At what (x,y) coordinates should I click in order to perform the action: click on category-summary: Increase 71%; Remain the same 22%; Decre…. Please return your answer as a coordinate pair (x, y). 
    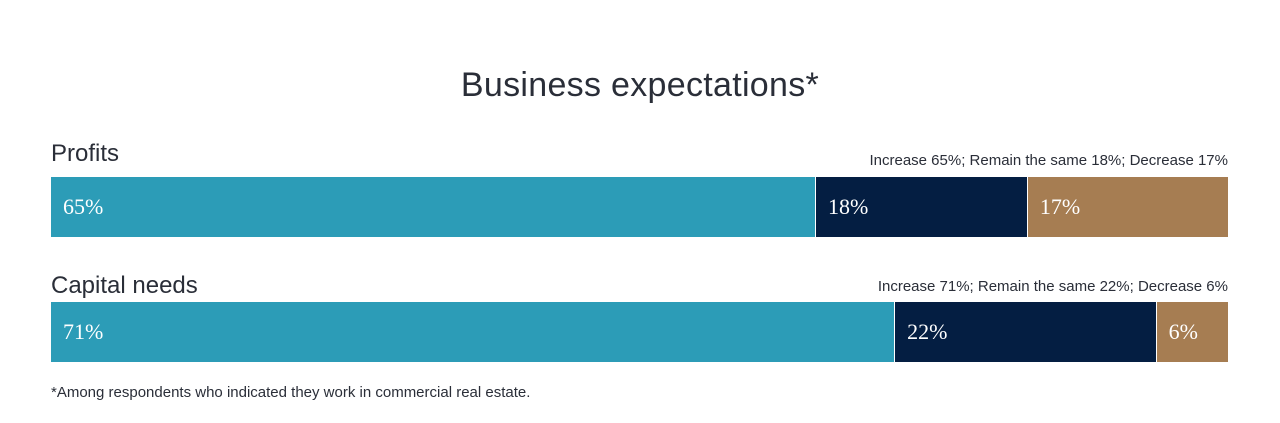
    Looking at the image, I should click on (1052, 286).